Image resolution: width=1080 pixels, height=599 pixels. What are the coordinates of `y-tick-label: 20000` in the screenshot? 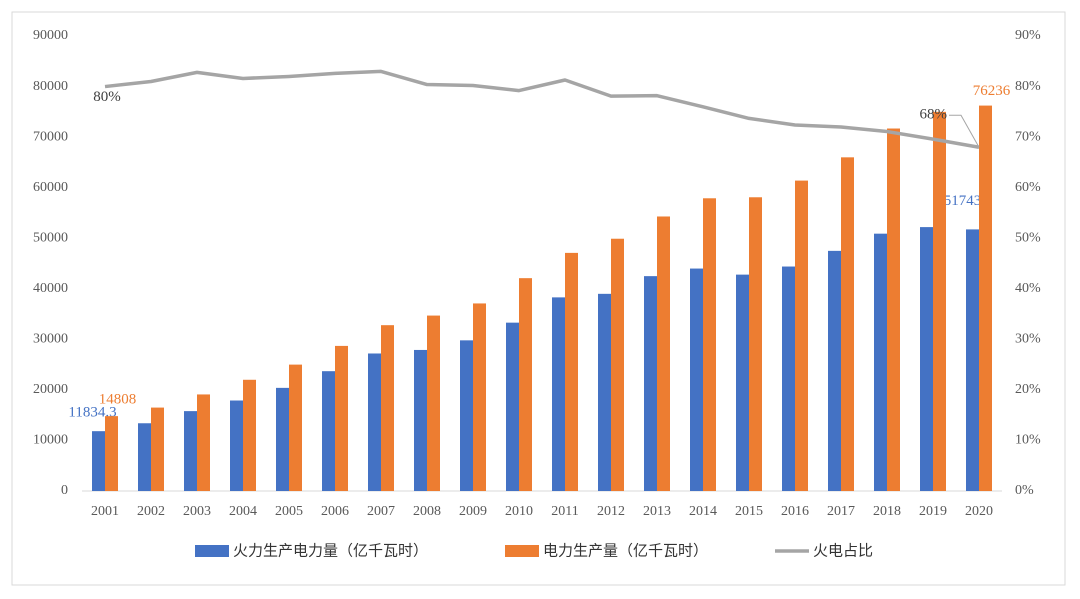 It's located at (50, 389).